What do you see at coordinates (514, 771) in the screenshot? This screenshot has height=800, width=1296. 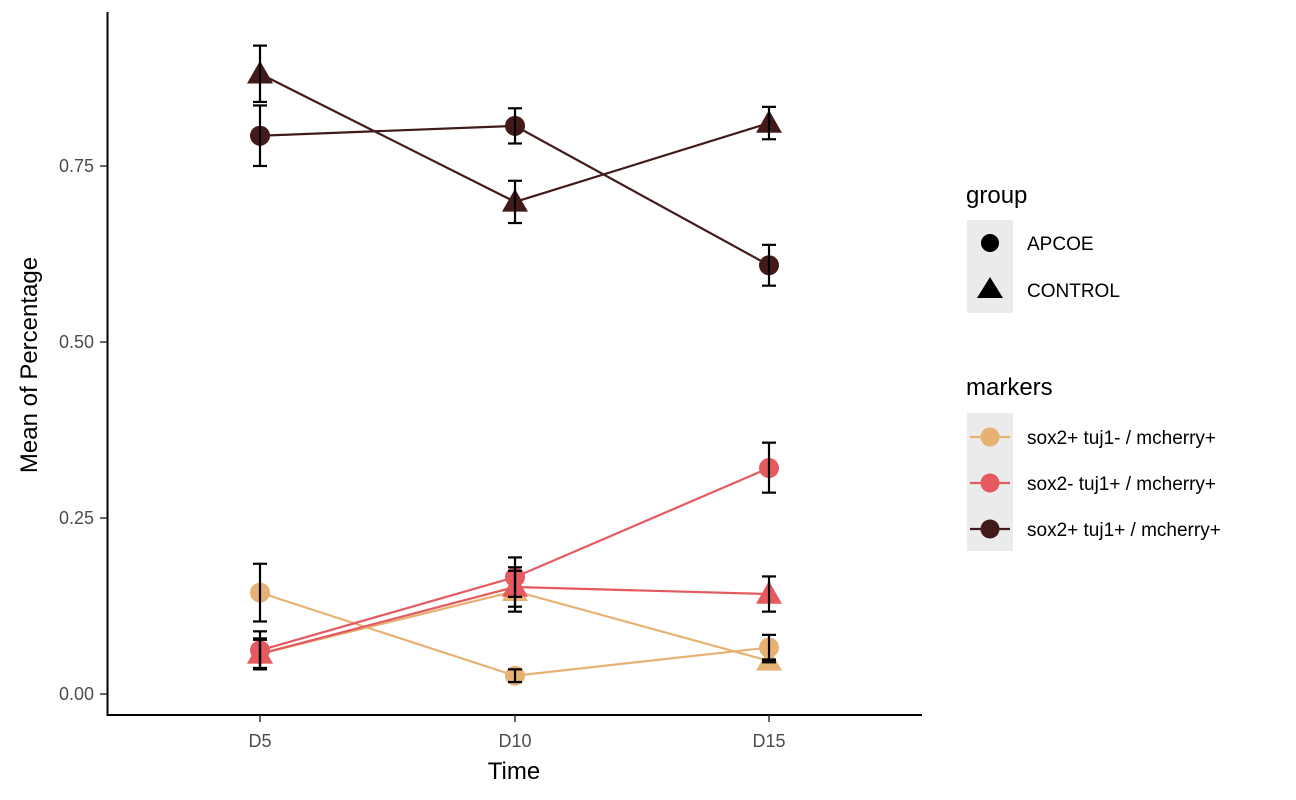 I see `x-axis-title: Time` at bounding box center [514, 771].